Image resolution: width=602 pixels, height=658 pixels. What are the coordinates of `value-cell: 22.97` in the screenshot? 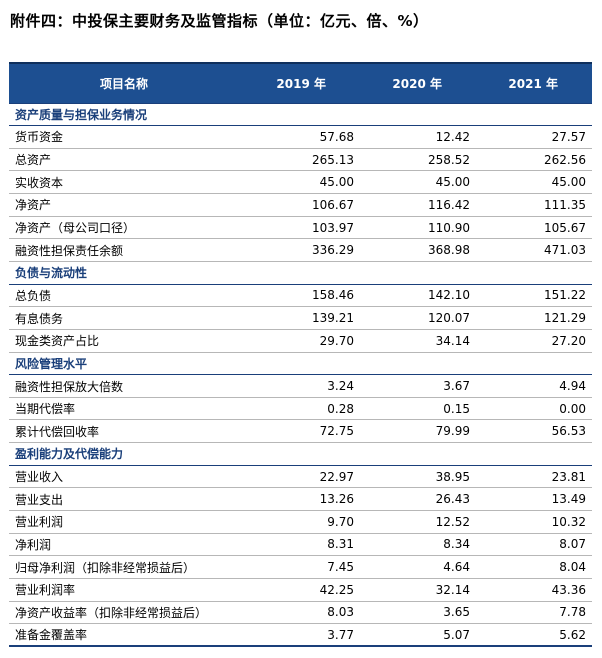 It's located at (336, 476).